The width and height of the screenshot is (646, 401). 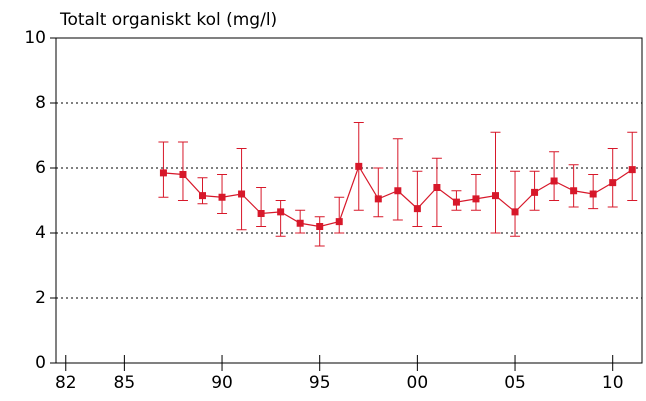 What do you see at coordinates (168, 20) in the screenshot?
I see `chart-title: Totalt organiskt kol (mg/l)` at bounding box center [168, 20].